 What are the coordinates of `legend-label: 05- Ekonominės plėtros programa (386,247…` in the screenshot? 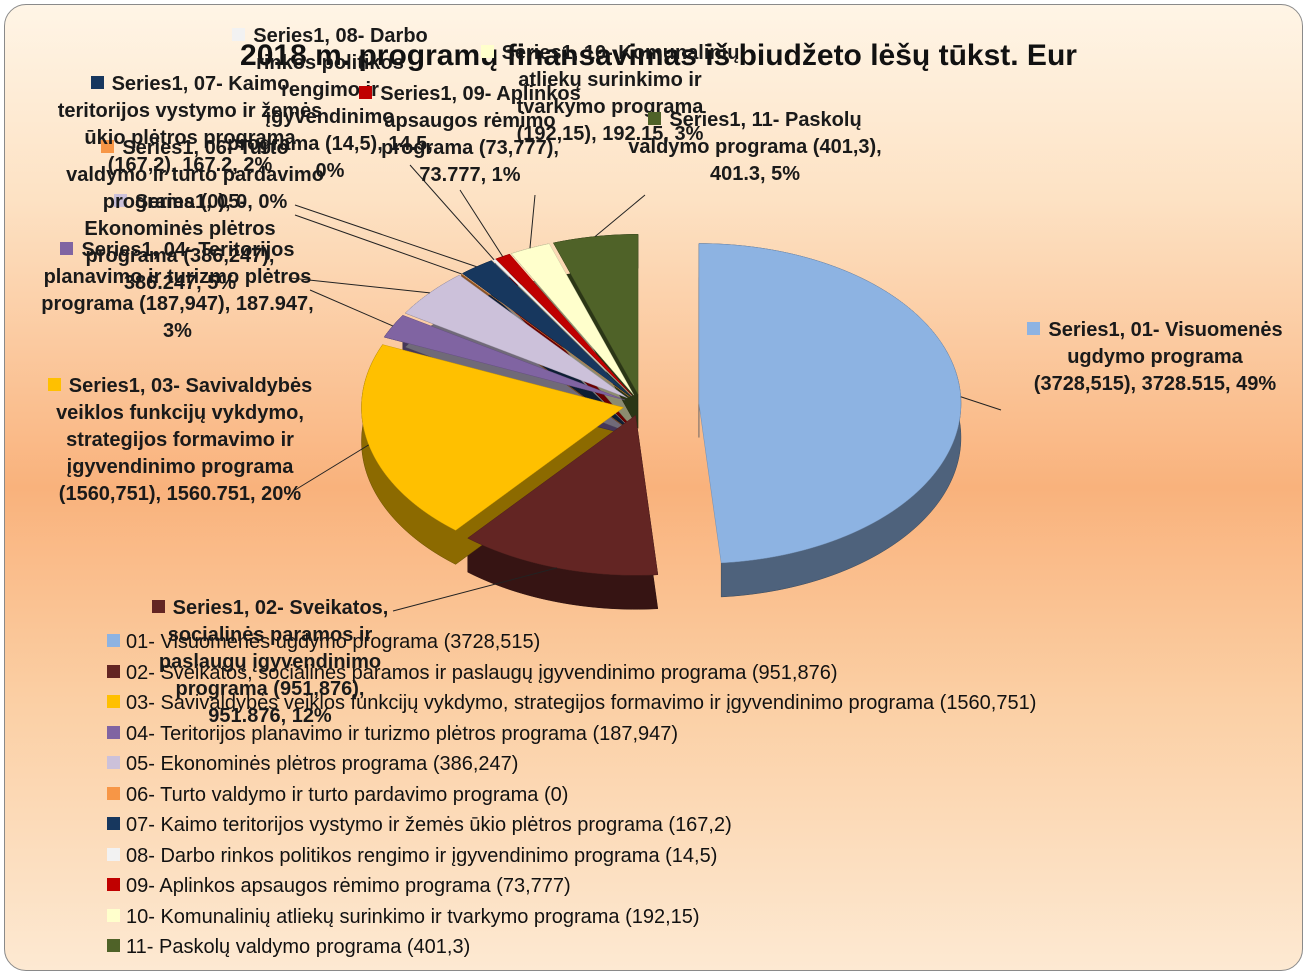 It's located at (322, 764).